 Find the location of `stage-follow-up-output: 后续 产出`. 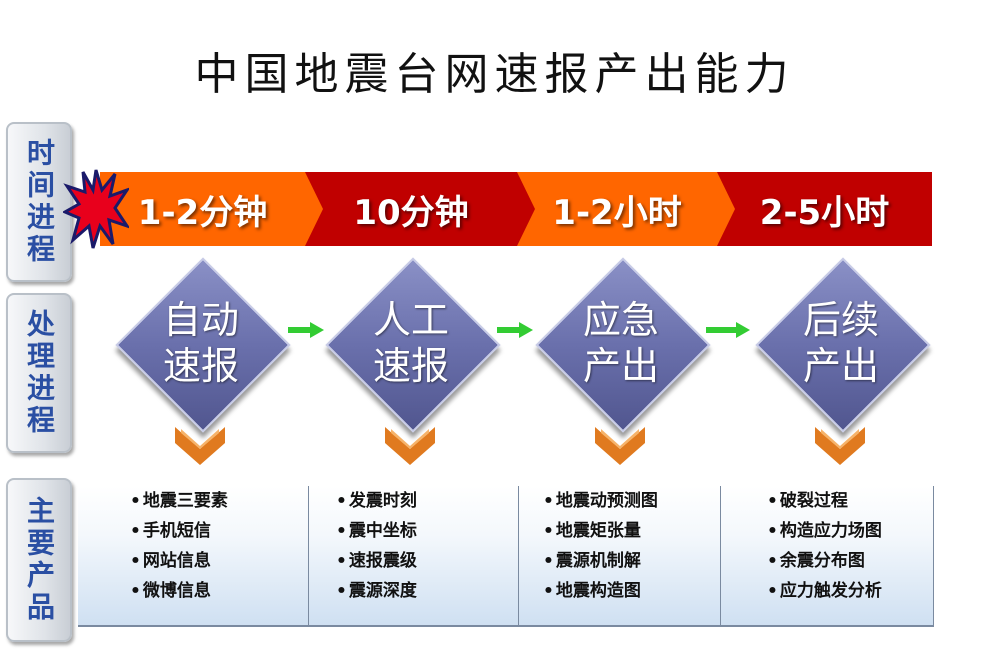

stage-follow-up-output: 后续 产出 is located at coordinates (843, 345).